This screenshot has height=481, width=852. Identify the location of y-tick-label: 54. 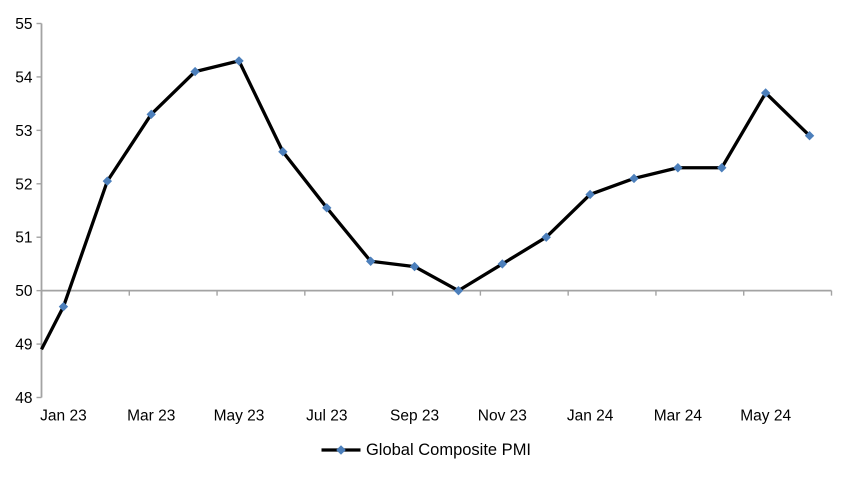
(24, 77).